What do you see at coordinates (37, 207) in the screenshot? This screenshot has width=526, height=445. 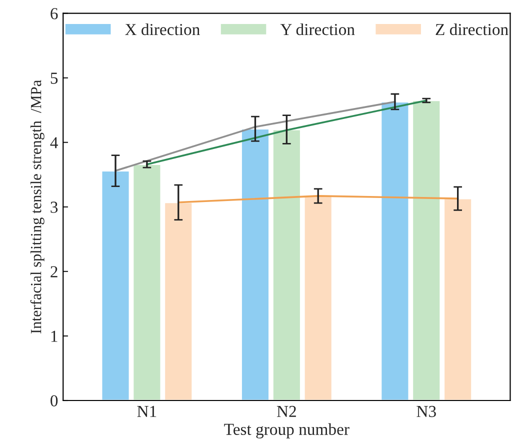 I see `y-axis-title: Interfacial splitting tensile strength /MPa` at bounding box center [37, 207].